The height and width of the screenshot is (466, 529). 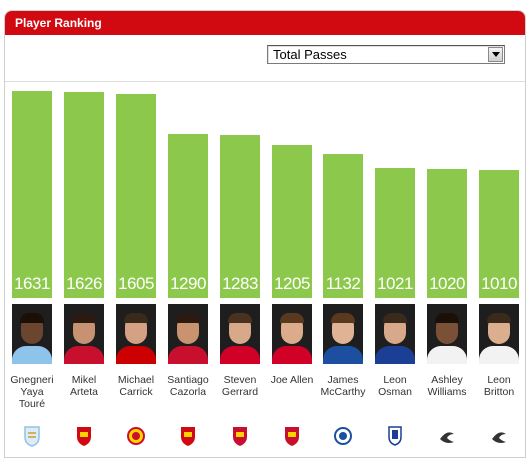 I want to click on player-name-line: Yaya, so click(x=32, y=392).